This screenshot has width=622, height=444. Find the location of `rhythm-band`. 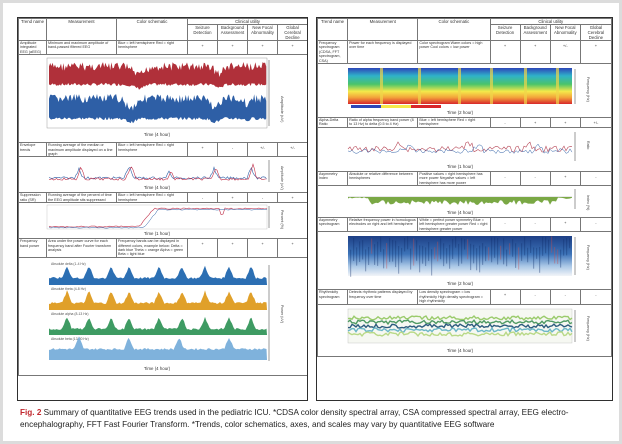

rhythm-band is located at coordinates (460, 329).